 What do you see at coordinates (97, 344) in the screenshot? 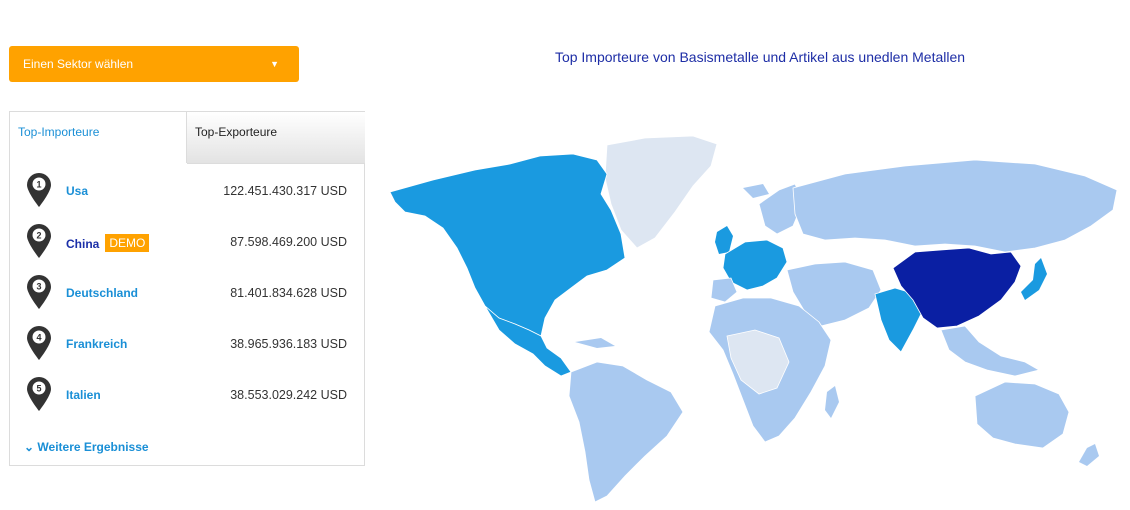
I see `country-link-frankreich: Frankreich` at bounding box center [97, 344].